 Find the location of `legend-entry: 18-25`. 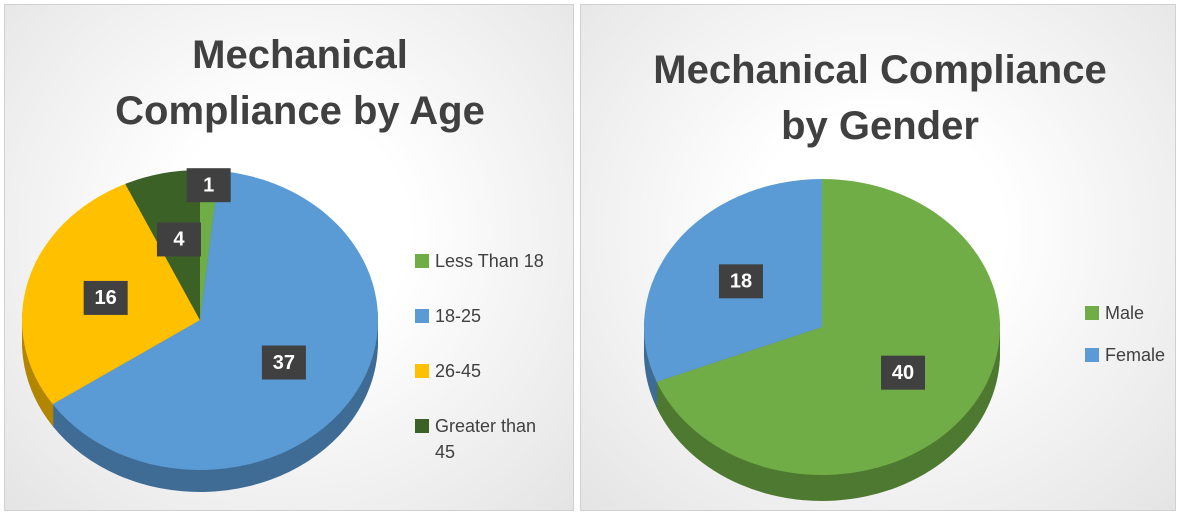

legend-entry: 18-25 is located at coordinates (485, 316).